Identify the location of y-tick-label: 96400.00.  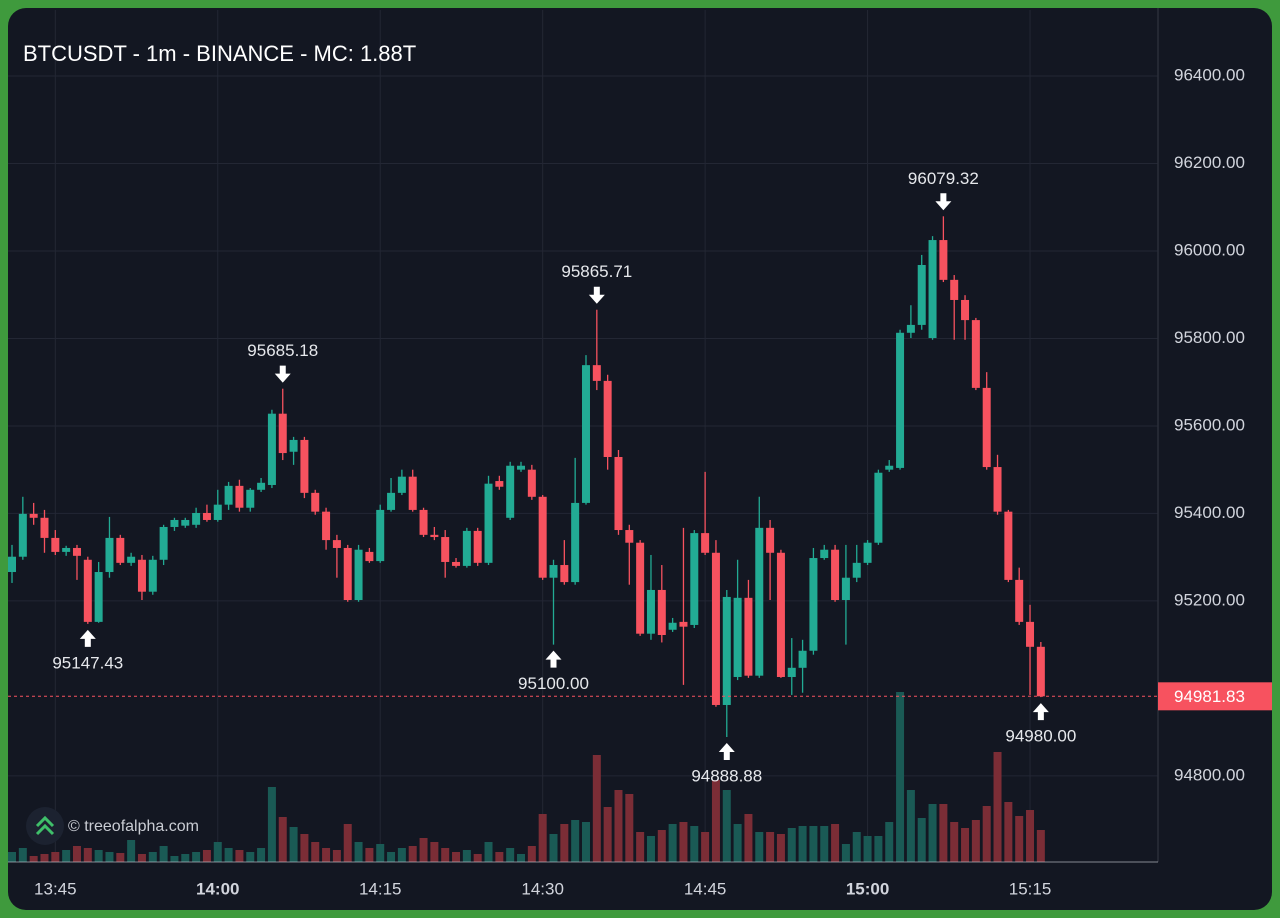
(1209, 75).